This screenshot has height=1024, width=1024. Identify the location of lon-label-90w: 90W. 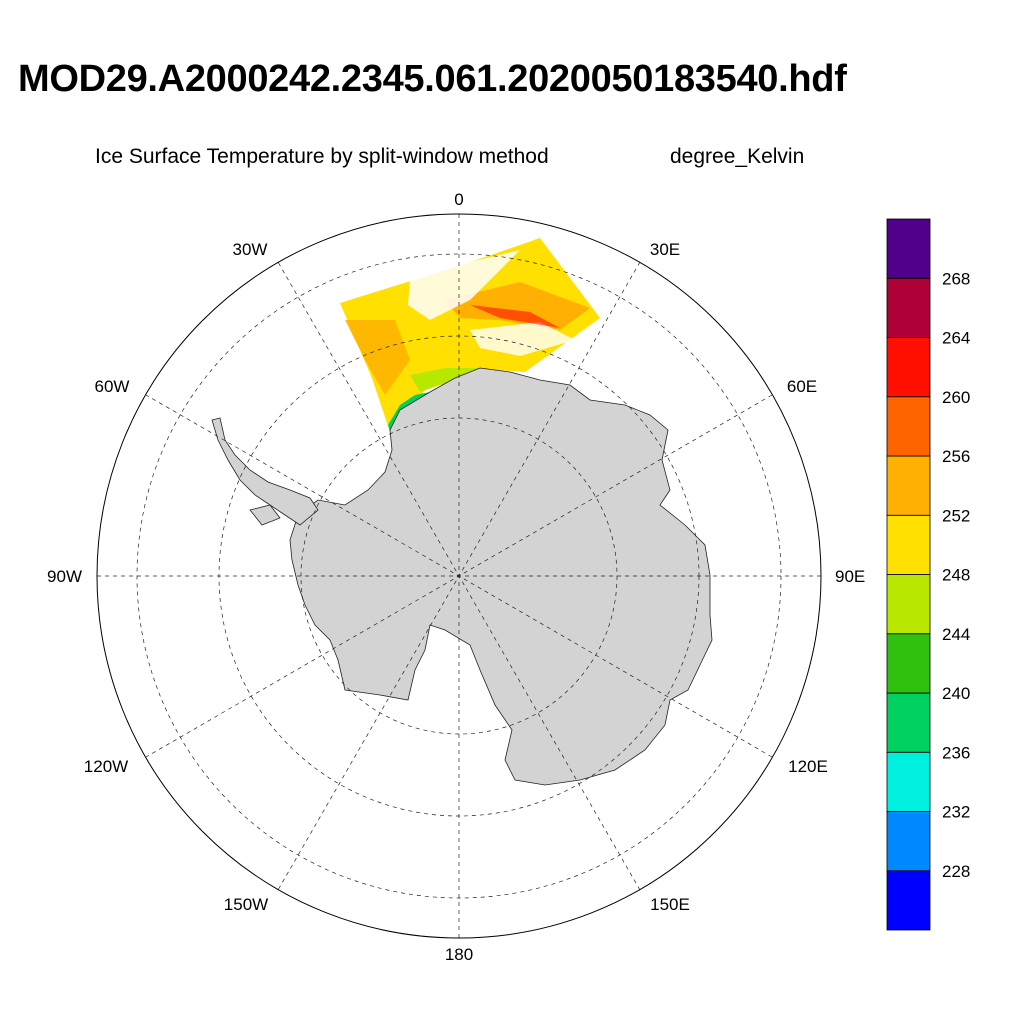
(64, 576).